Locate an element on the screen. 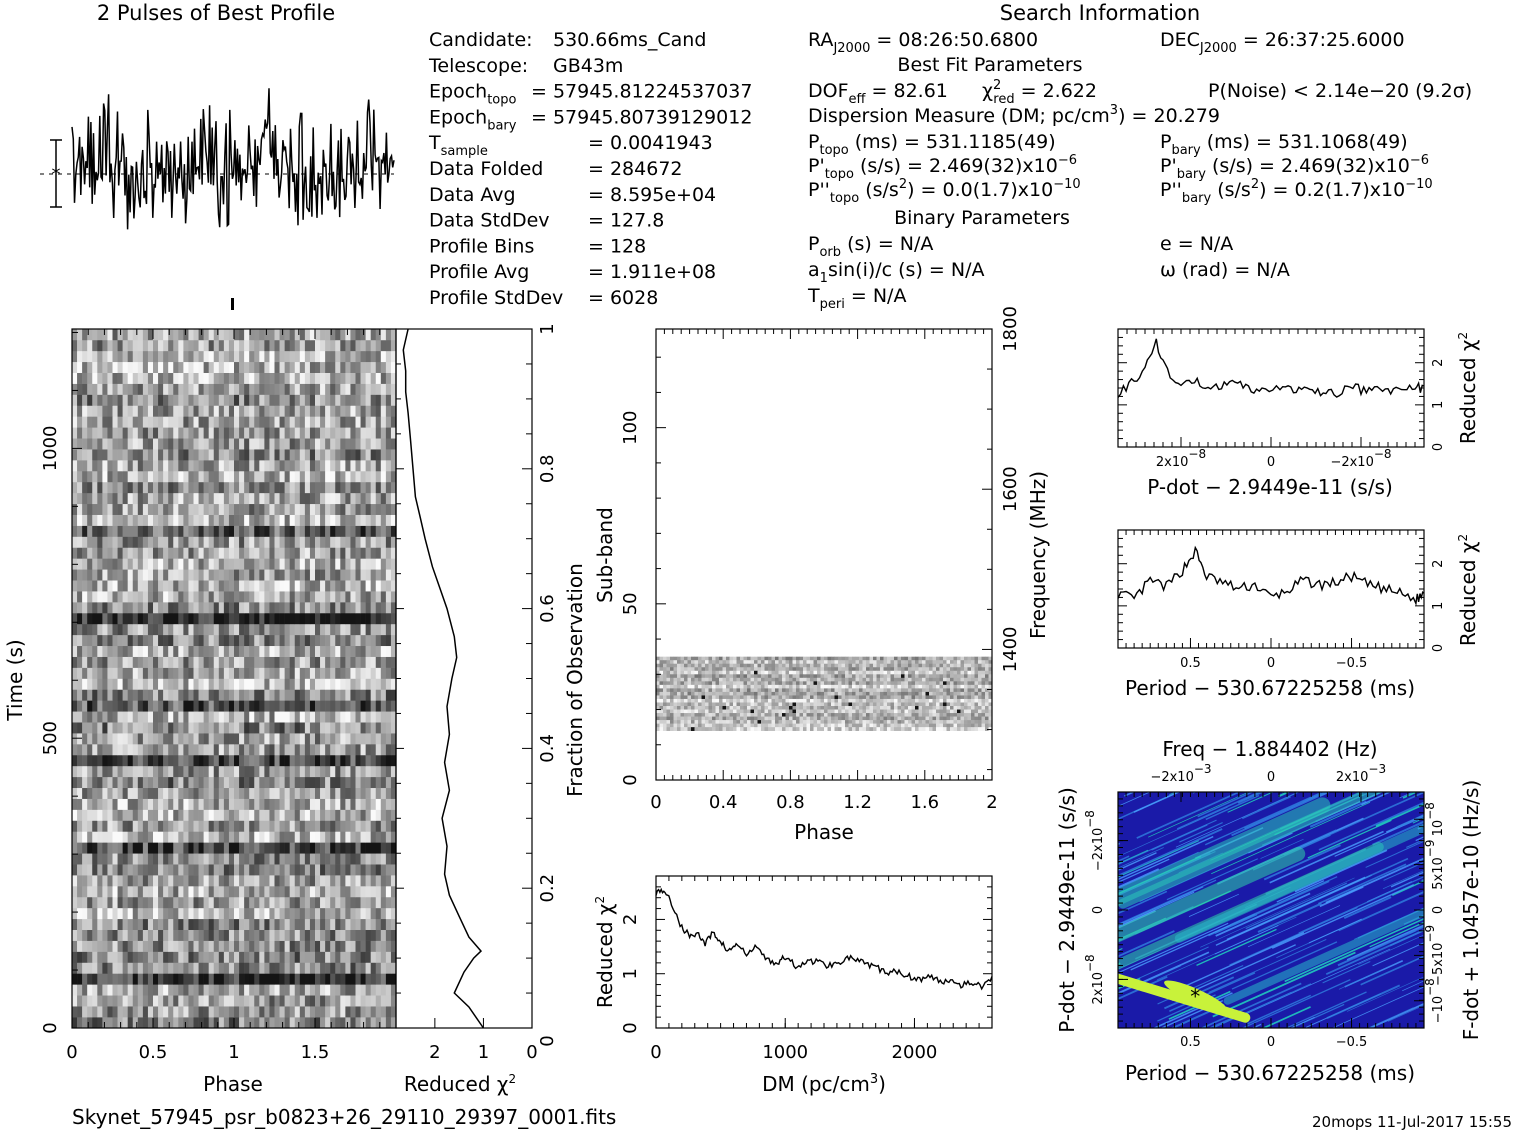  pddot-topo-line: P''topo (s/s2) = 0.0(1.7)x10−10 is located at coordinates (944, 191).